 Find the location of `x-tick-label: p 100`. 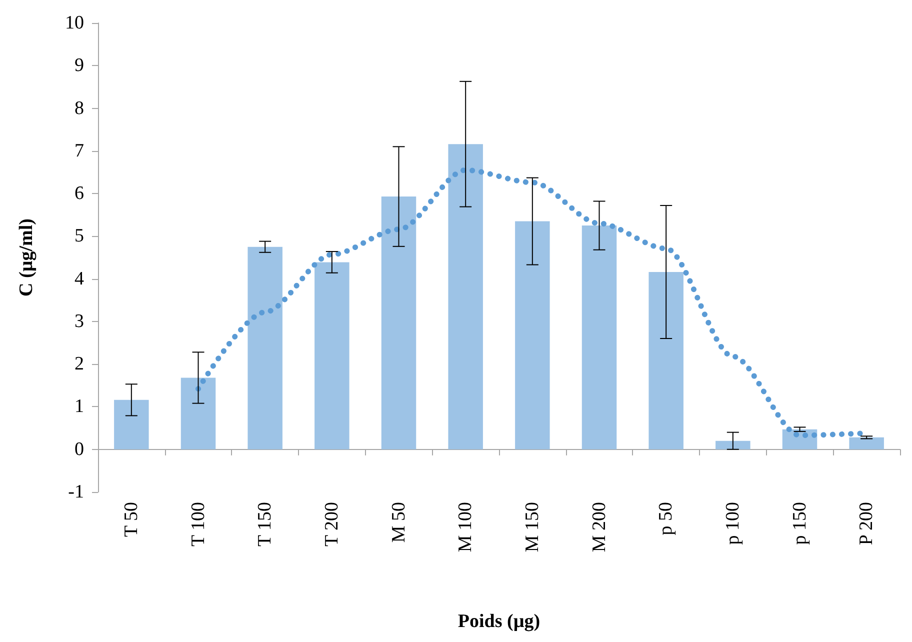

x-tick-label: p 100 is located at coordinates (733, 523).